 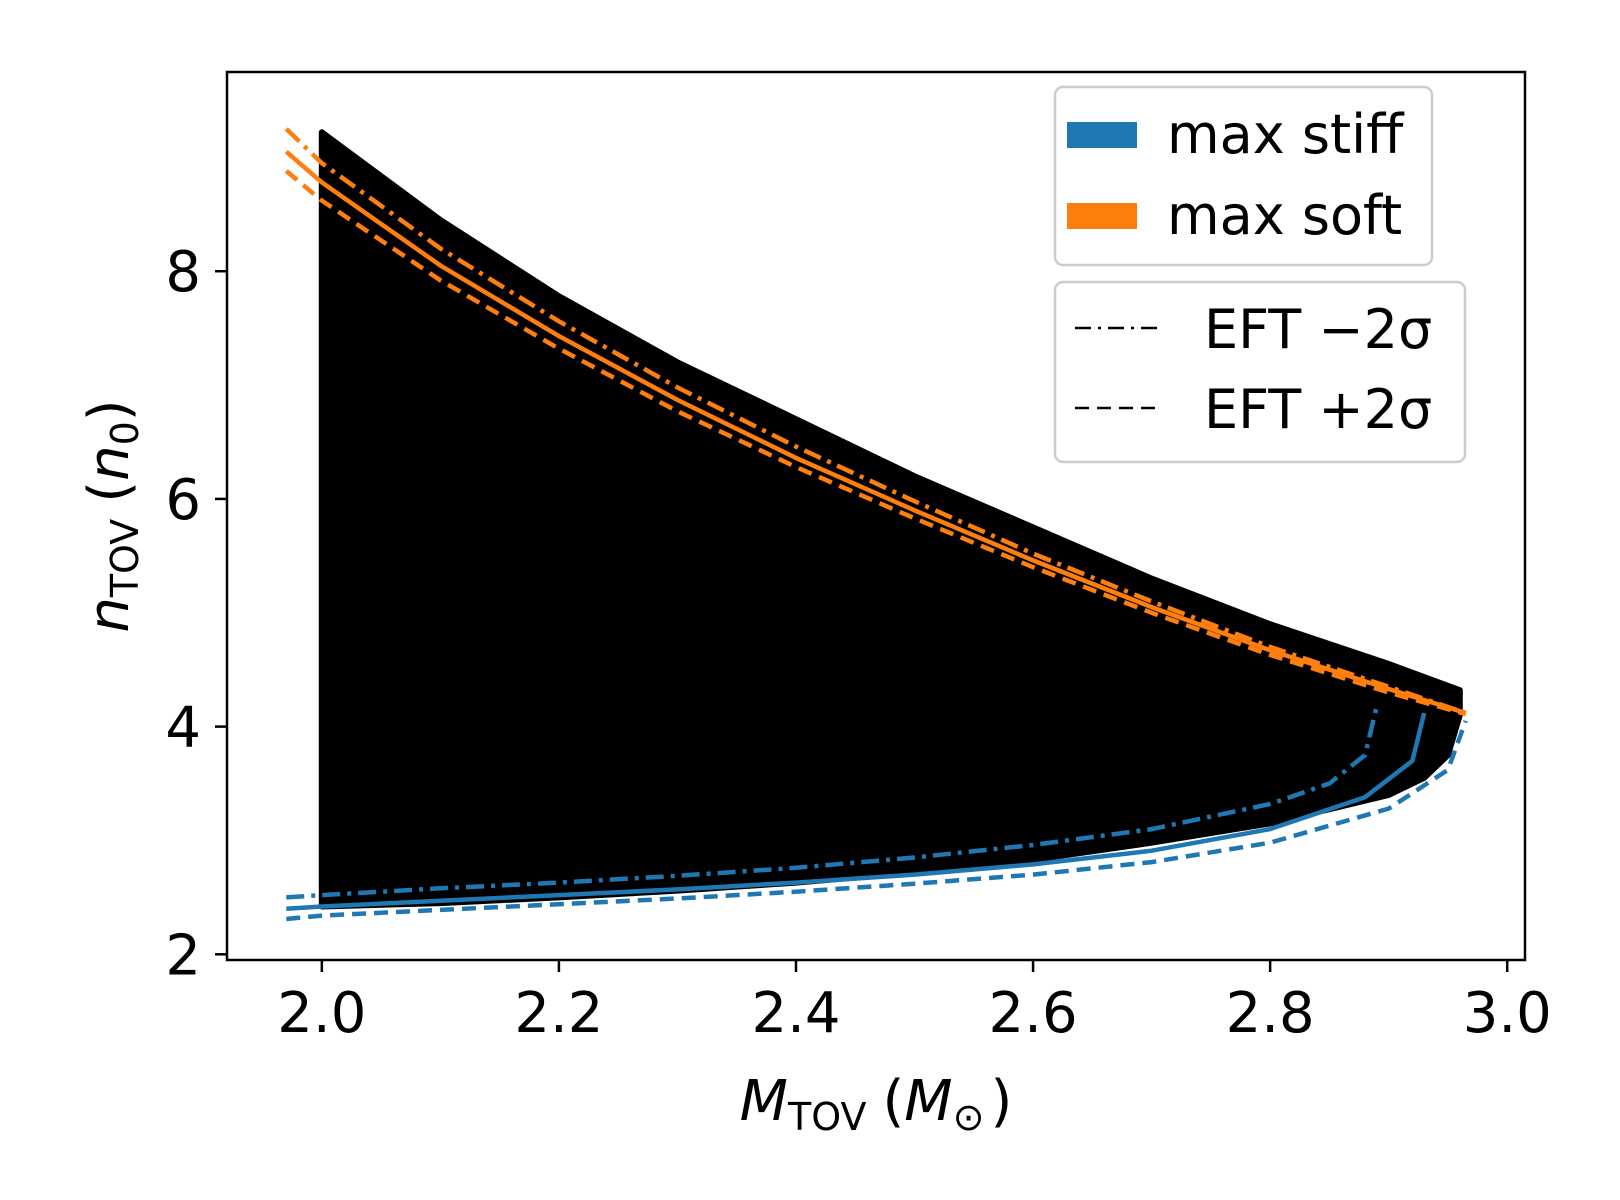 I want to click on legend-label-eft-plus: EFT +2σ, so click(x=1318, y=409).